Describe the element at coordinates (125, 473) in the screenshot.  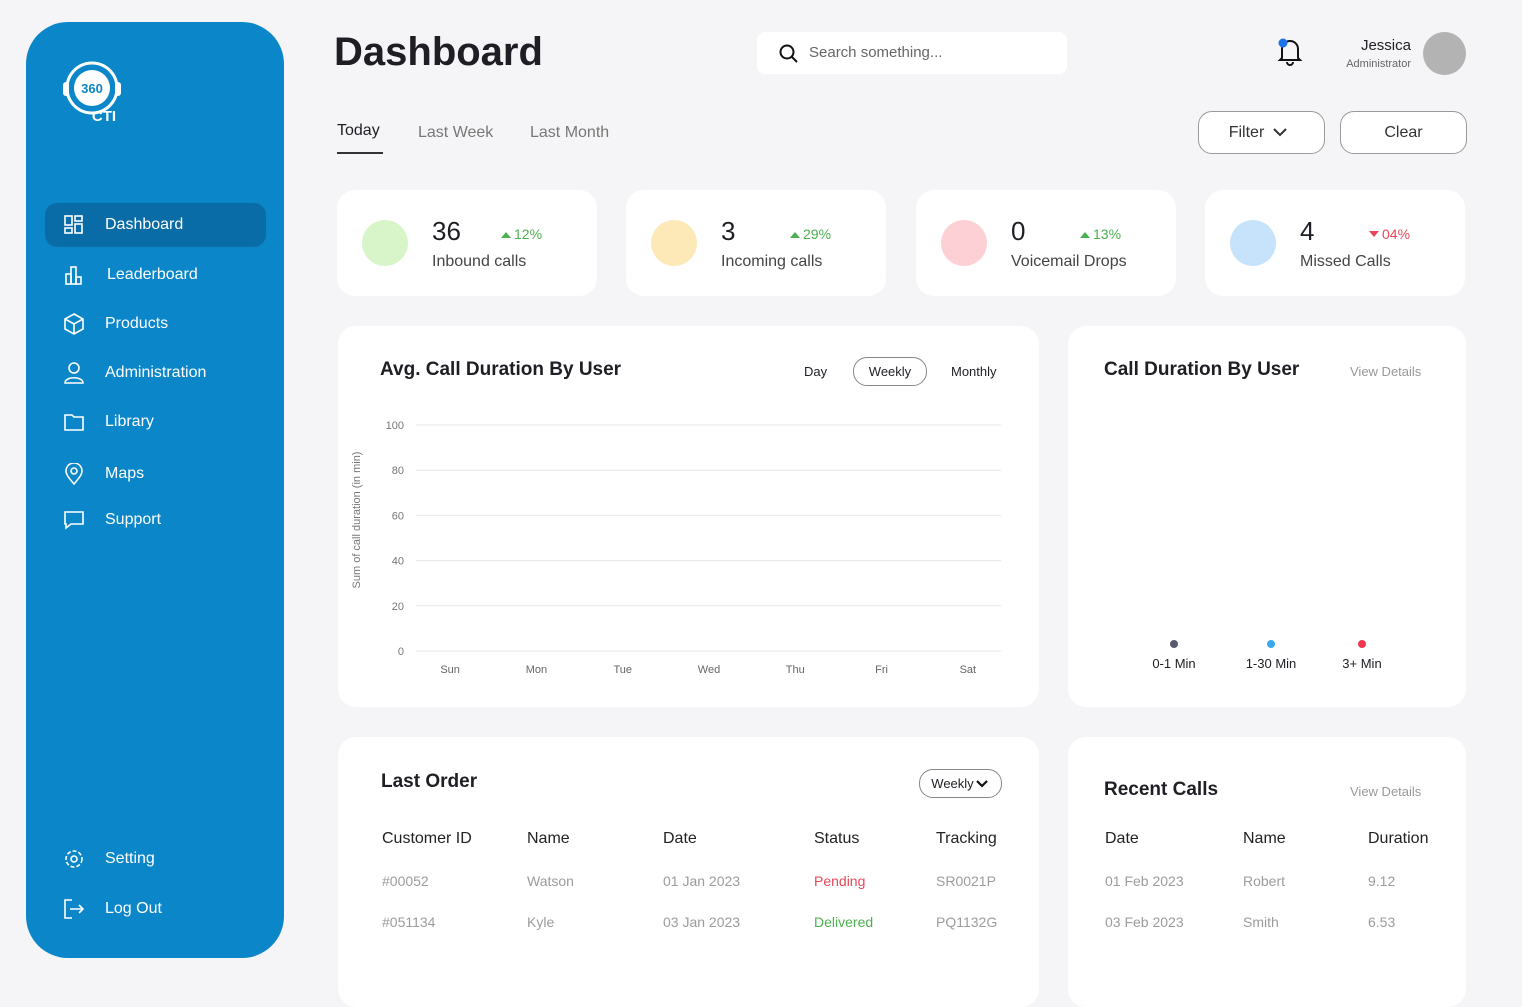
I see `nav-label: Maps` at that location.